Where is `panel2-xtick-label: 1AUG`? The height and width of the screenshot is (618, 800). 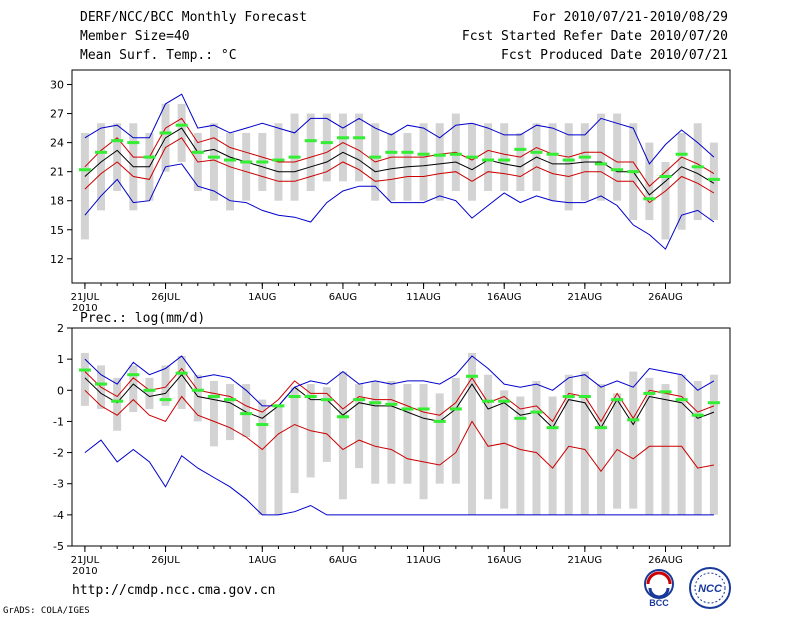
panel2-xtick-label: 1AUG is located at coordinates (262, 560).